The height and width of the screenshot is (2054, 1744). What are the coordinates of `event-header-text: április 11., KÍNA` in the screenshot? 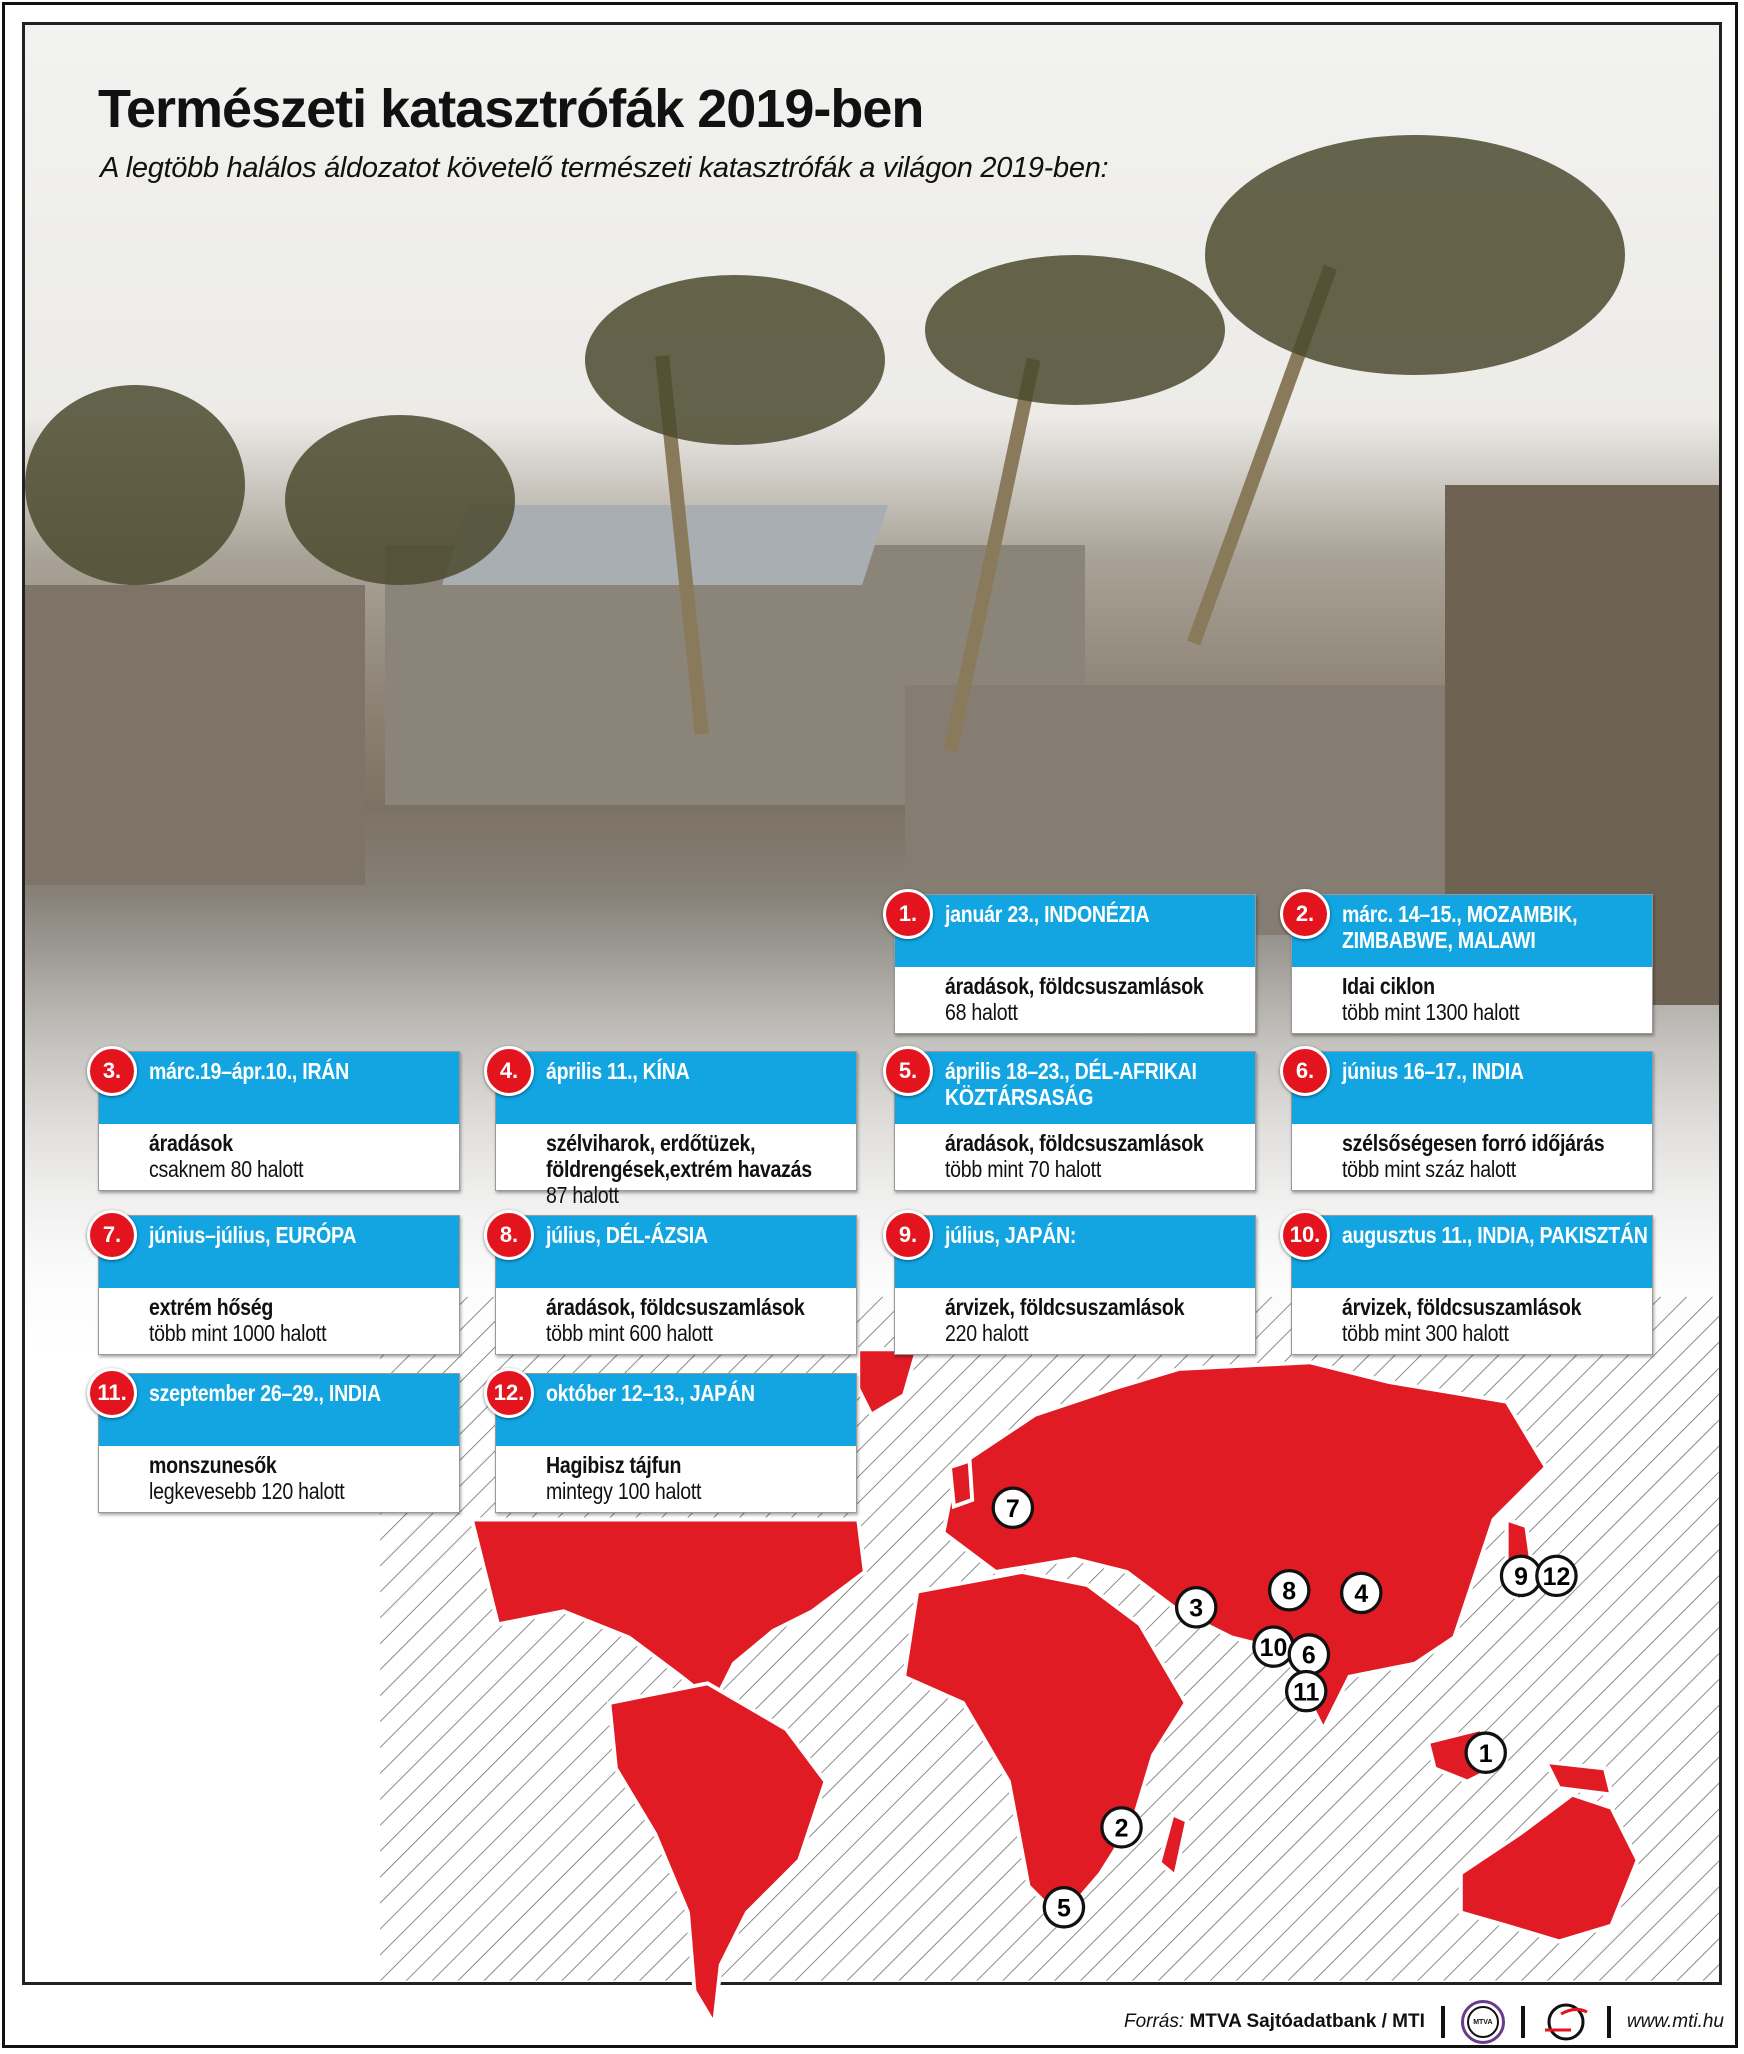 It's located at (618, 1071).